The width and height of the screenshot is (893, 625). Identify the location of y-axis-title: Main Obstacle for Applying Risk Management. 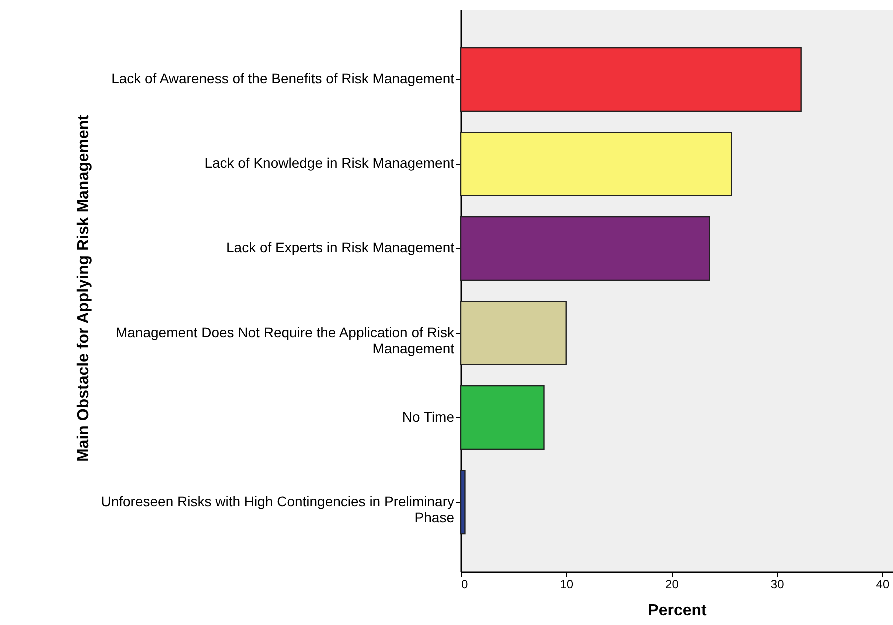
(84, 288).